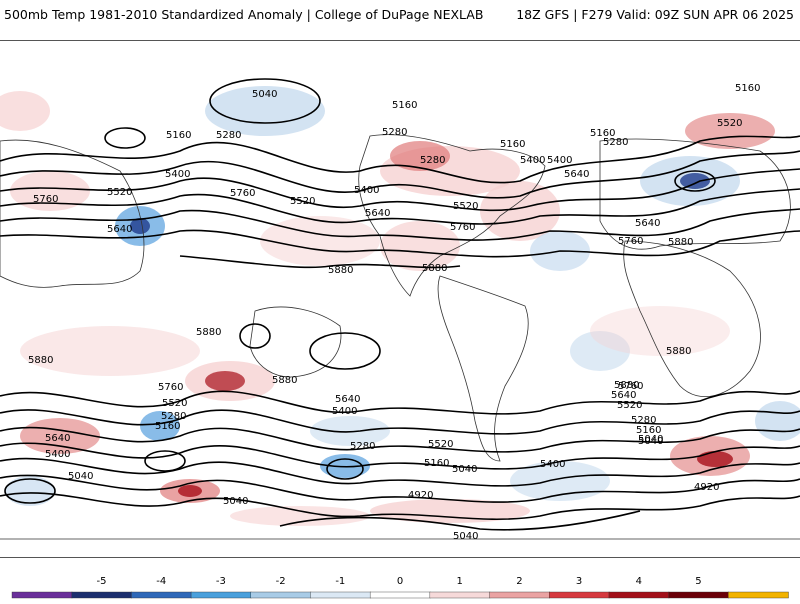 Image resolution: width=800 pixels, height=604 pixels. Describe the element at coordinates (400, 587) in the screenshot. I see `colorbar-canvas: -5 -4 -3 -2 -1 0 1 2 3 4 5` at that location.